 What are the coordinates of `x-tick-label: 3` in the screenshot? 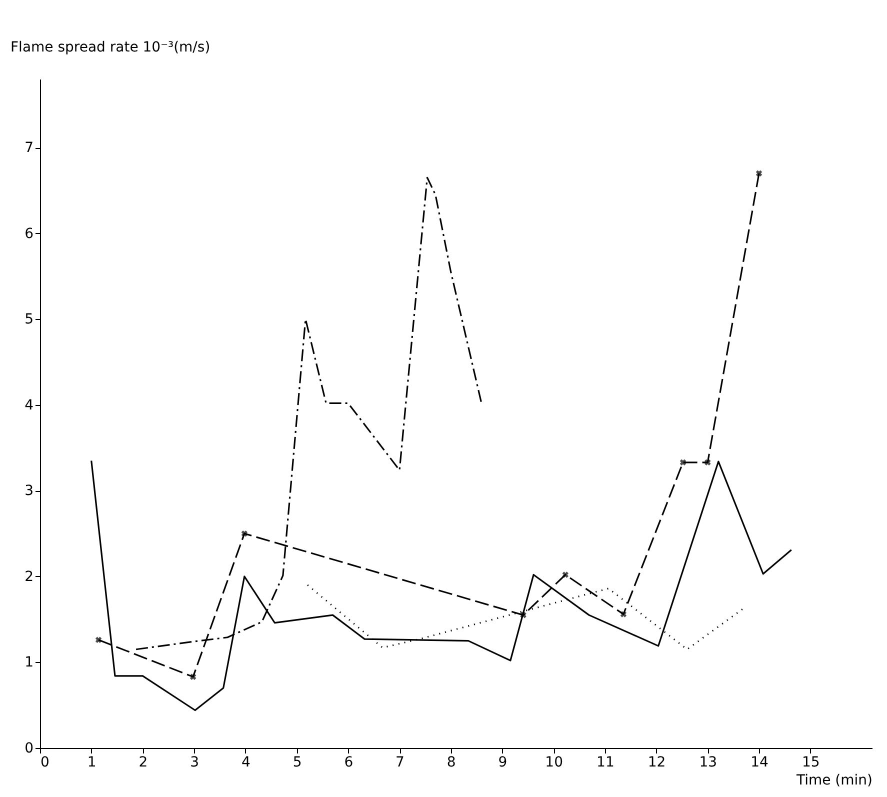 It's located at (195, 762).